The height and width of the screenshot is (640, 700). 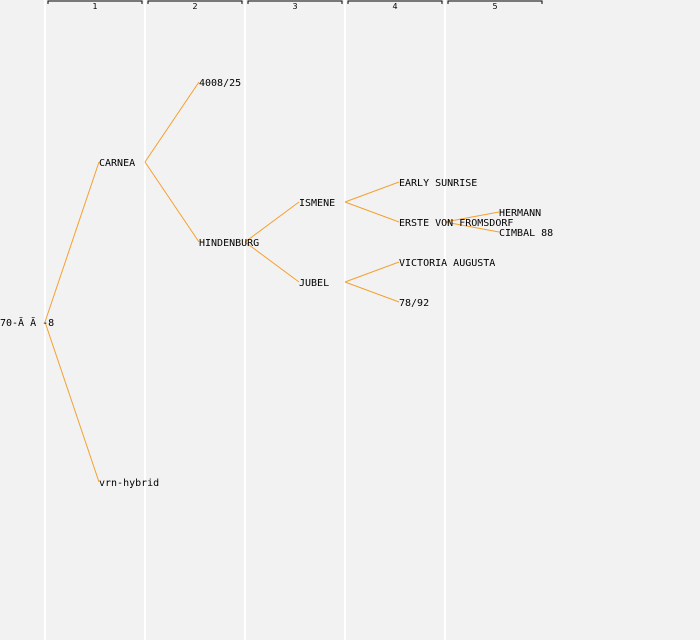 What do you see at coordinates (314, 283) in the screenshot?
I see `pedigree-node-jubel: JUBEL` at bounding box center [314, 283].